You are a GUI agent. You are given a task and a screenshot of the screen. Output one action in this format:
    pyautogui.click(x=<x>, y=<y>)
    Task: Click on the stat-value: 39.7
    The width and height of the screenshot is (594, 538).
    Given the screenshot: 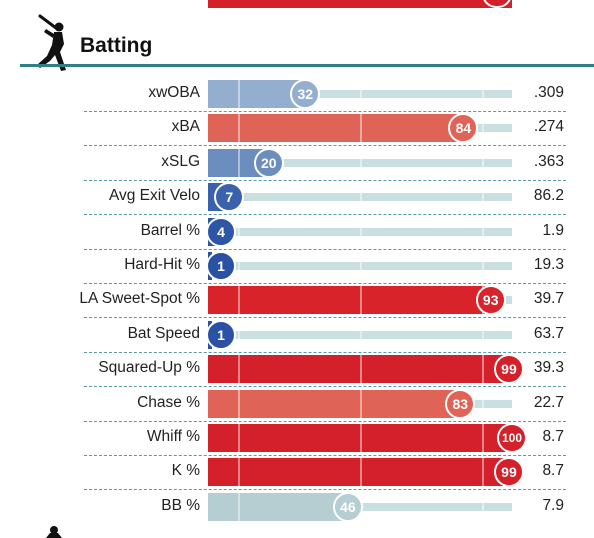 What is the action you would take?
    pyautogui.click(x=548, y=299)
    